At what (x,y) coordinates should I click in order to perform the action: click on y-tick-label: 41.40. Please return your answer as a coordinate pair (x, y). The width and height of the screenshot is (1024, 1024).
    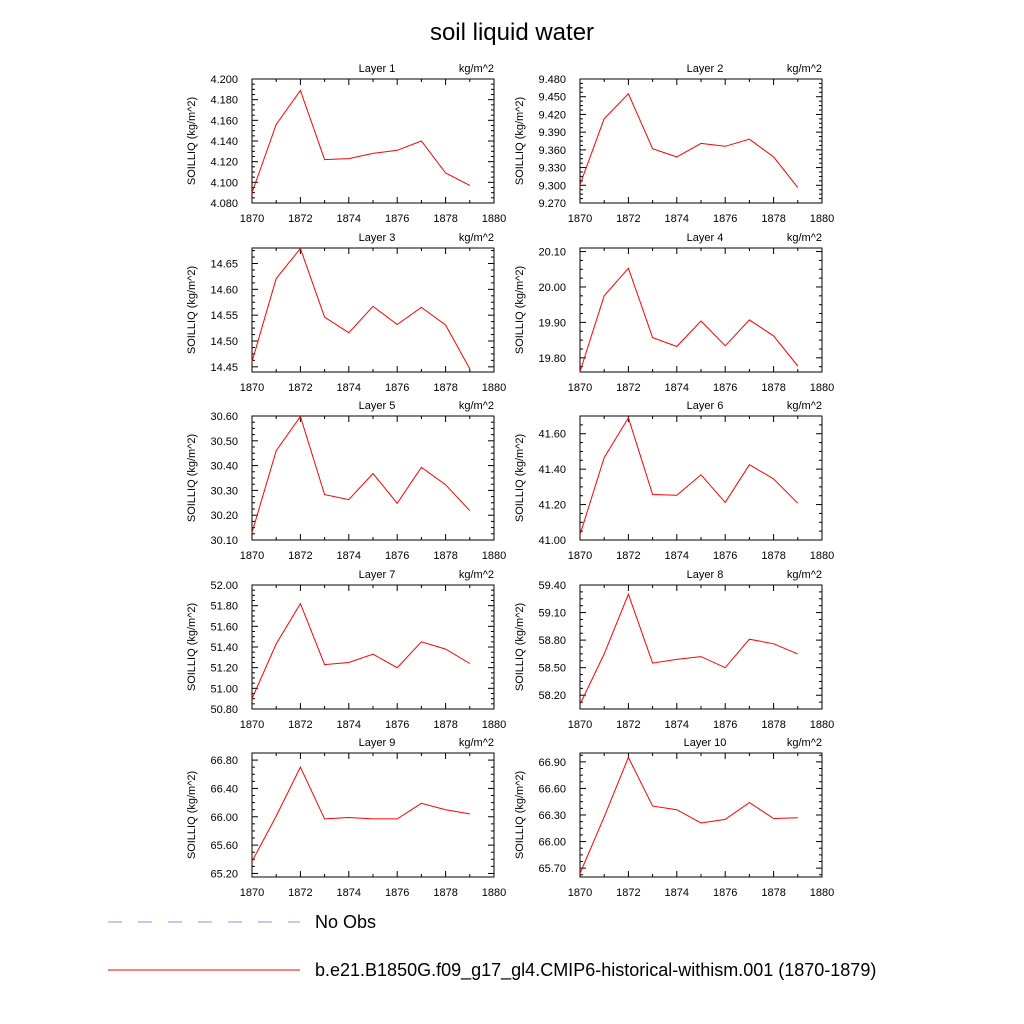
    Looking at the image, I should click on (552, 470).